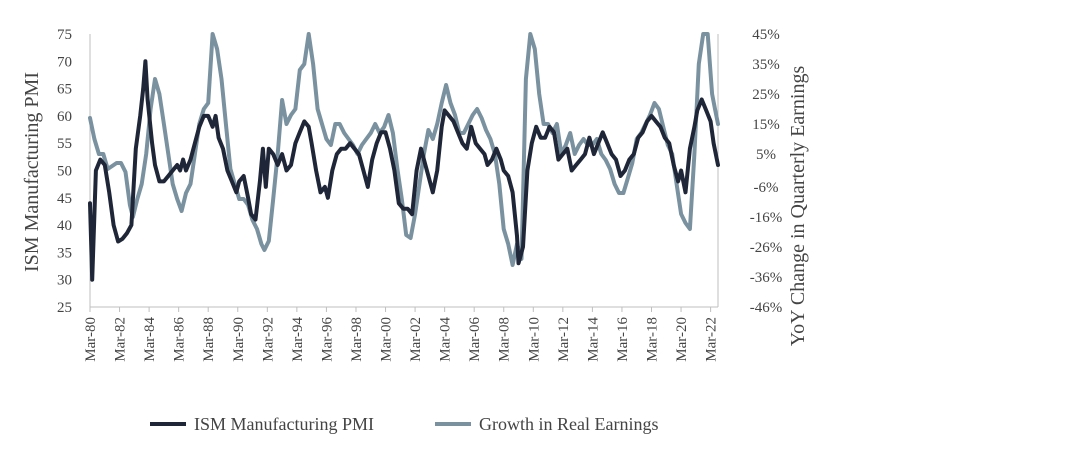  What do you see at coordinates (416, 339) in the screenshot?
I see `x-tick-label: Mar-02` at bounding box center [416, 339].